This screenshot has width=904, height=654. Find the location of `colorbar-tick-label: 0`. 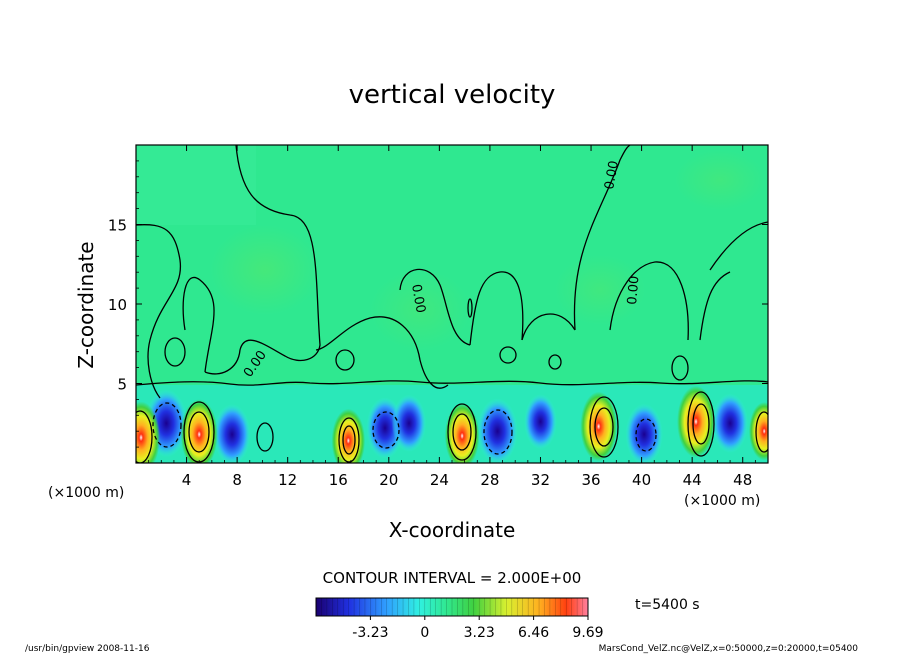

colorbar-tick-label: 0 is located at coordinates (424, 633).